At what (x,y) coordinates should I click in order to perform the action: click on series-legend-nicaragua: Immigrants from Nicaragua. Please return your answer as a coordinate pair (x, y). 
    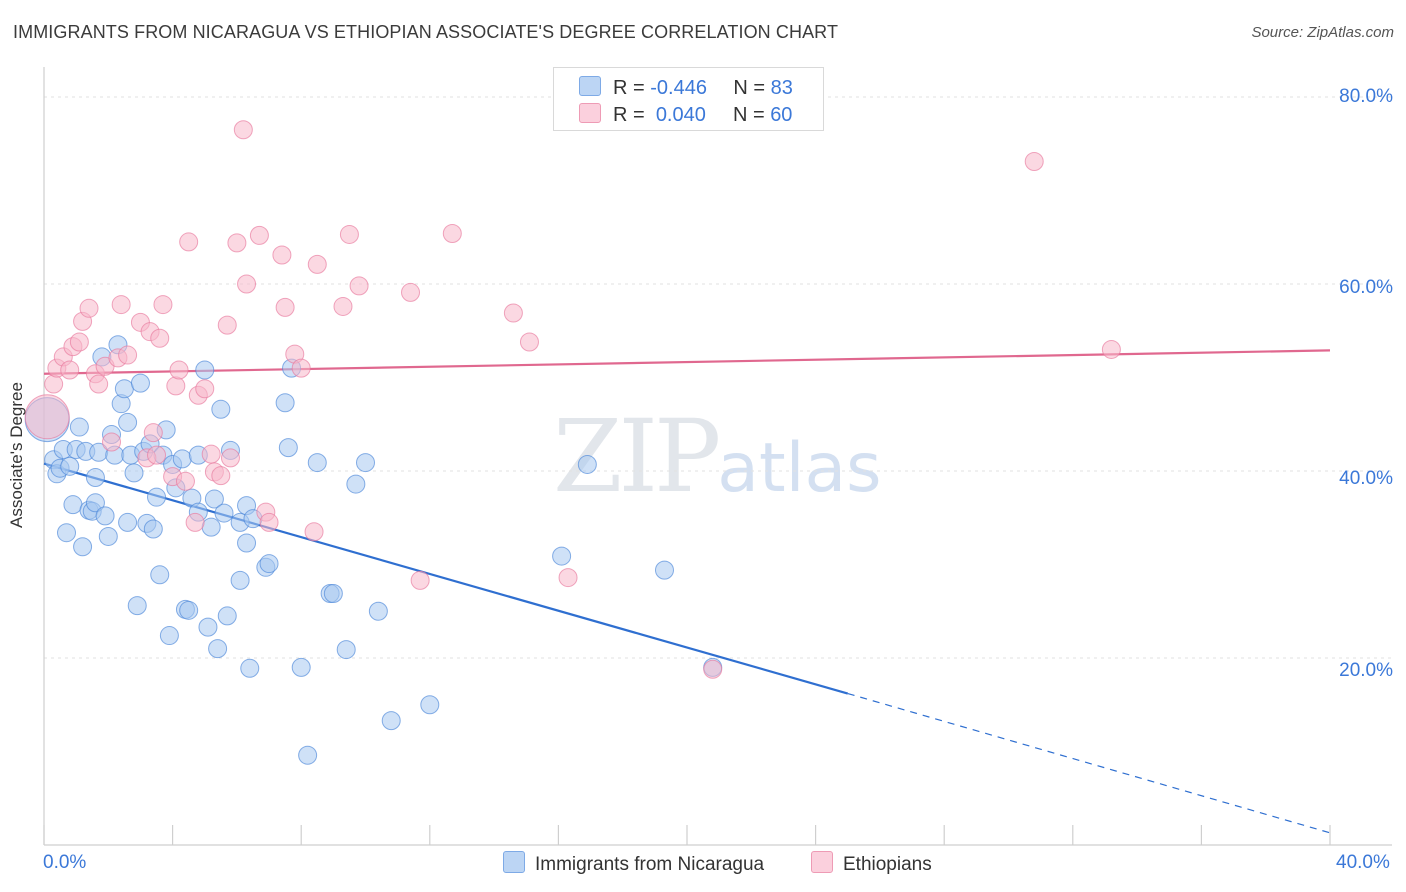
    Looking at the image, I should click on (633, 863).